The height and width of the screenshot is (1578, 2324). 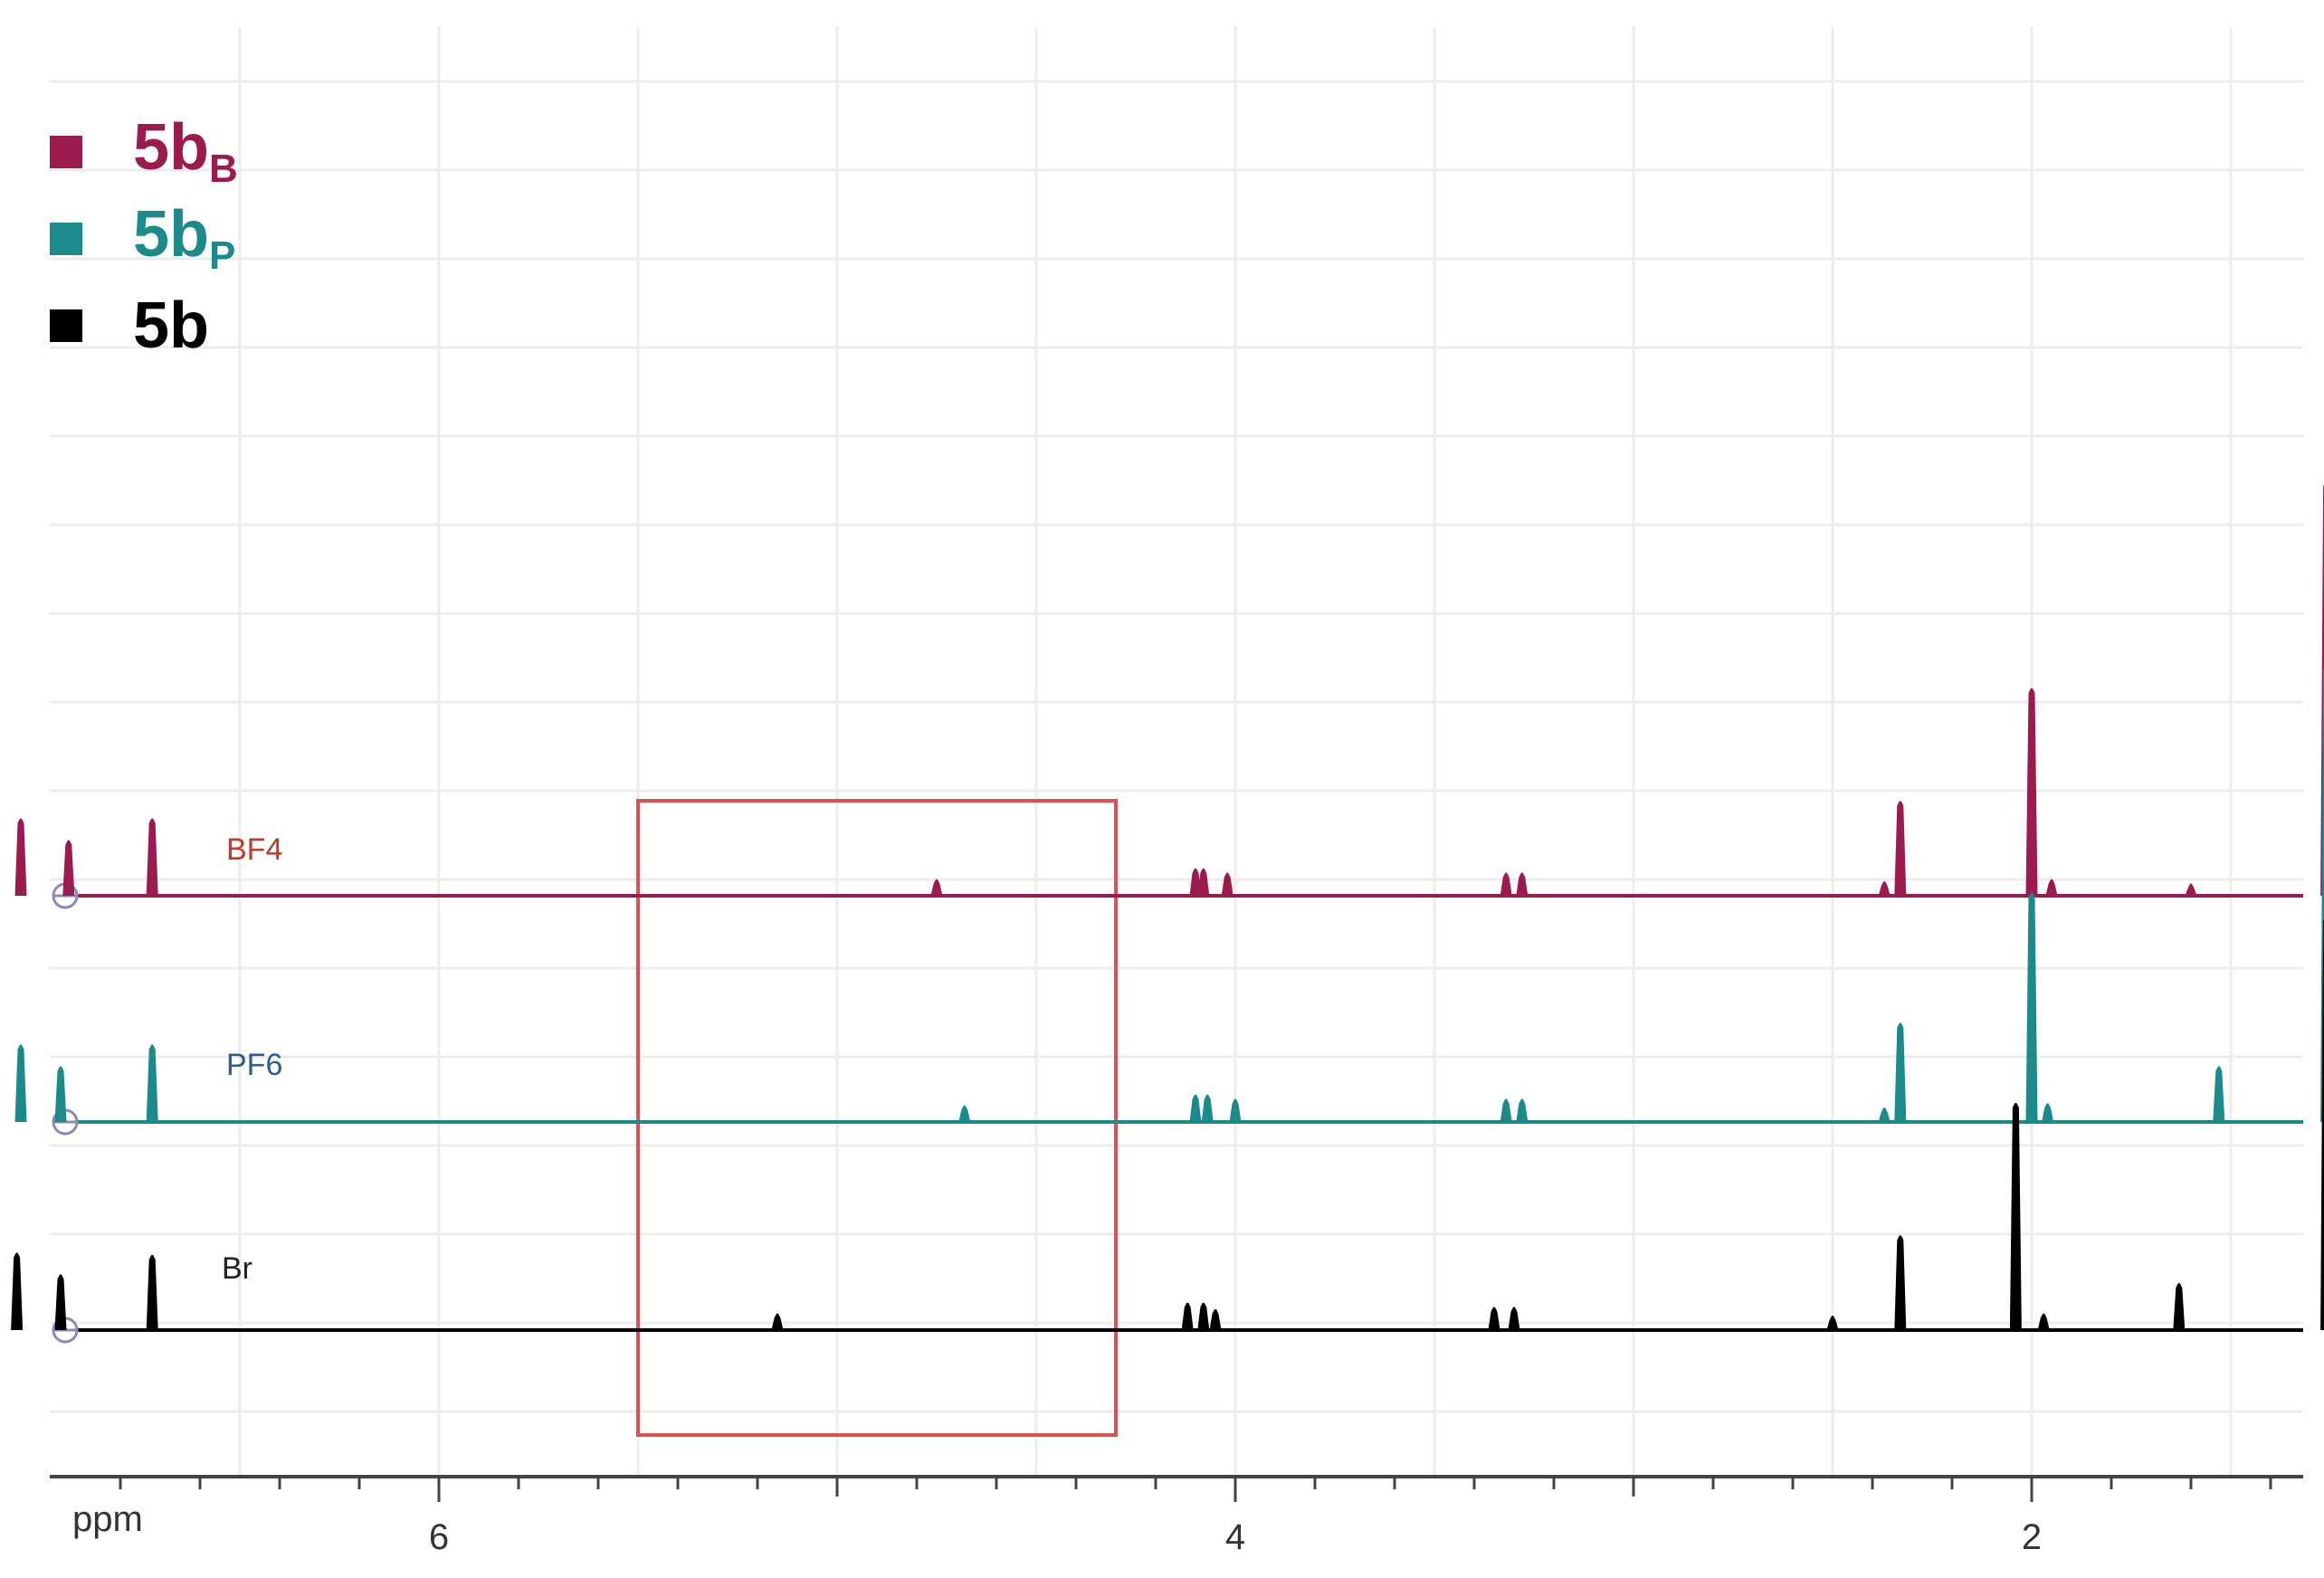 What do you see at coordinates (1177, 1516) in the screenshot?
I see `x-axis: 108642` at bounding box center [1177, 1516].